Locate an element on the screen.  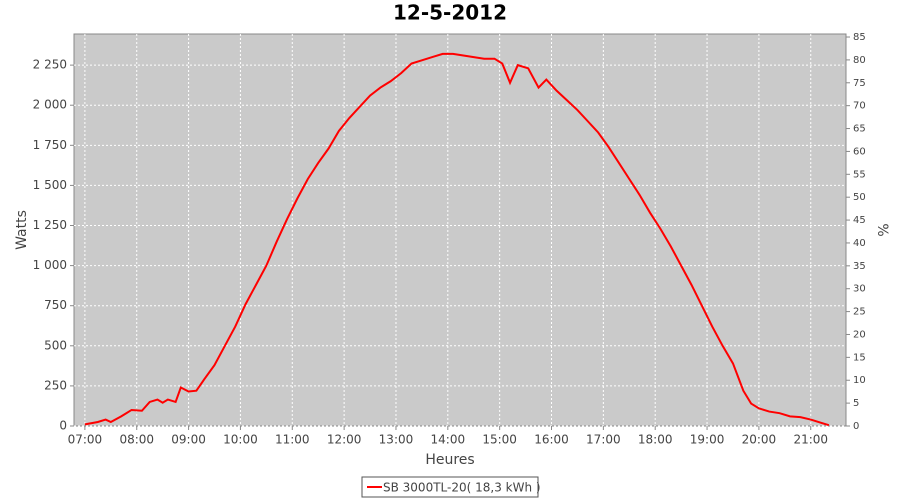
y-tick-label: 1 750 is located at coordinates (50, 145).